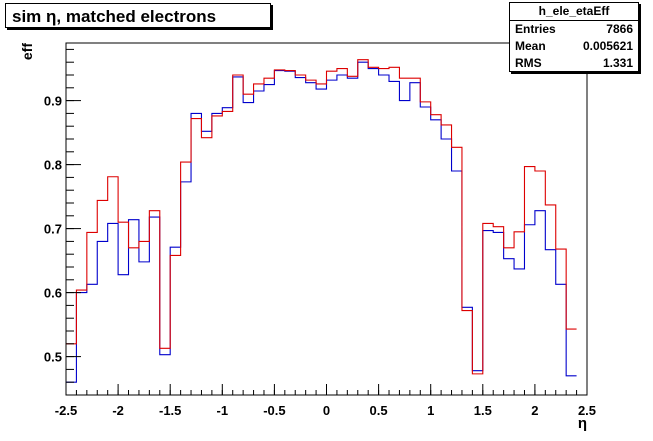 This screenshot has height=441, width=653. I want to click on x-tick-label: 0, so click(326, 410).